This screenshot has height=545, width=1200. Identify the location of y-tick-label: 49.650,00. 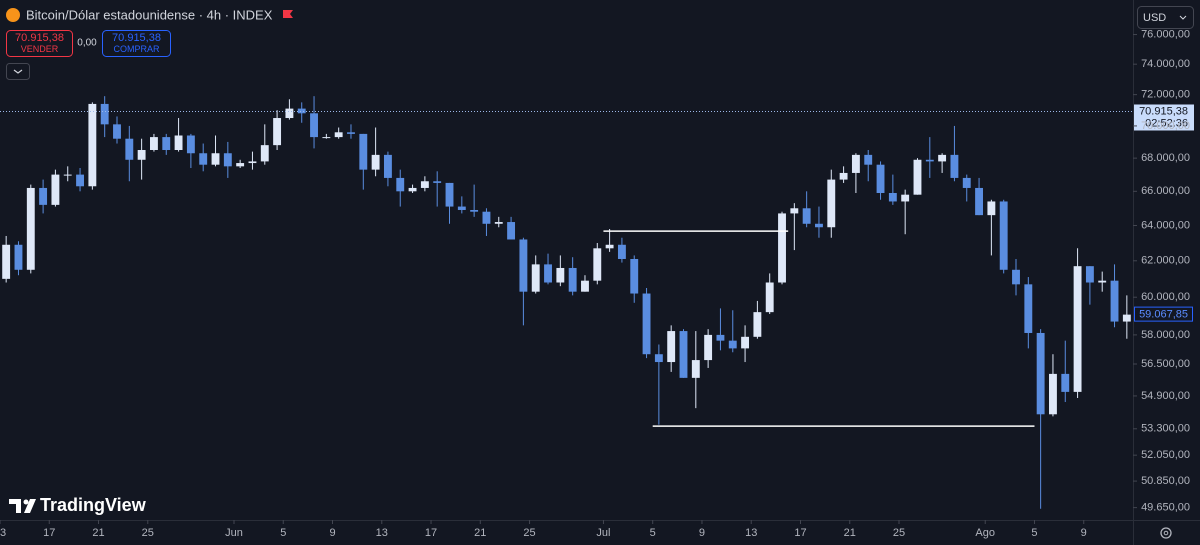
(1165, 508).